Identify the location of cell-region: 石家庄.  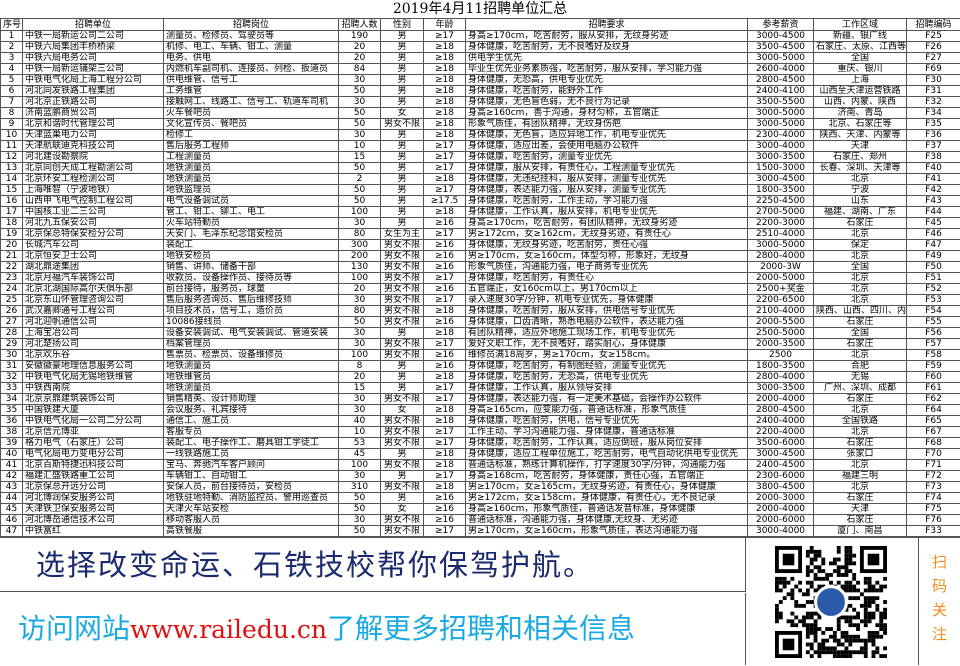
(860, 344).